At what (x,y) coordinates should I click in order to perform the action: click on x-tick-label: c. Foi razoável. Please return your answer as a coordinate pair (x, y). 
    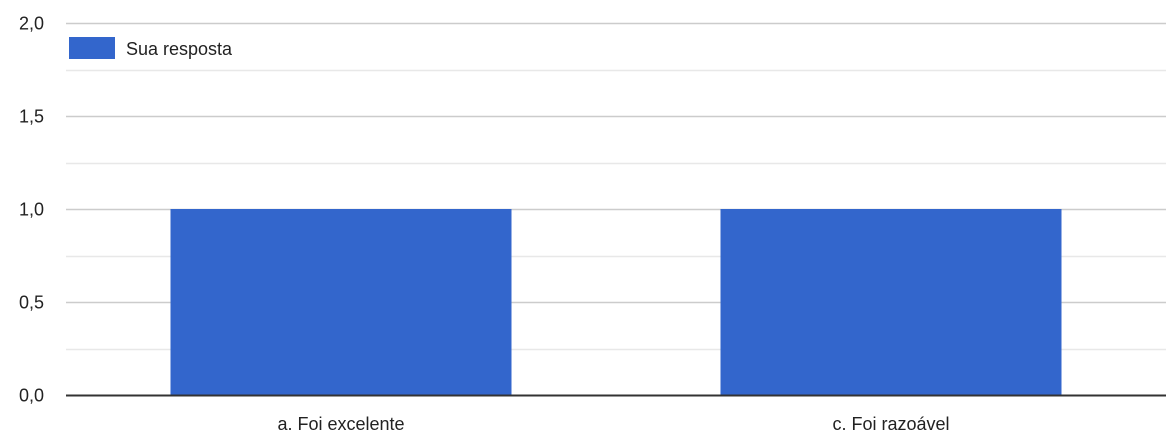
    Looking at the image, I should click on (890, 424).